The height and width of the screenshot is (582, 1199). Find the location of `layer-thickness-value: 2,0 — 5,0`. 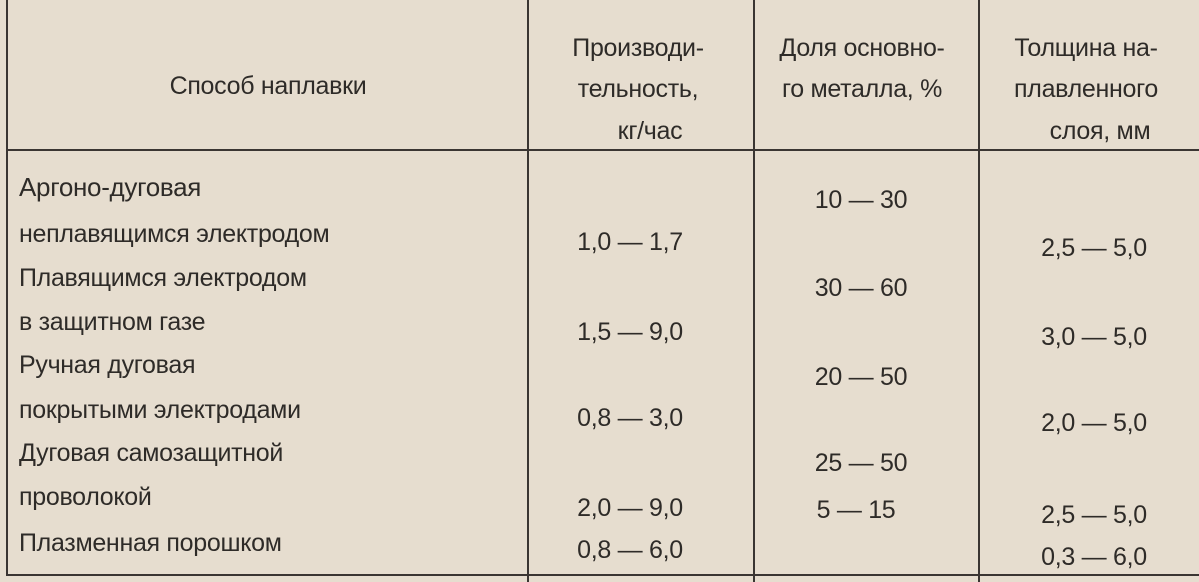

layer-thickness-value: 2,0 — 5,0 is located at coordinates (1094, 423).